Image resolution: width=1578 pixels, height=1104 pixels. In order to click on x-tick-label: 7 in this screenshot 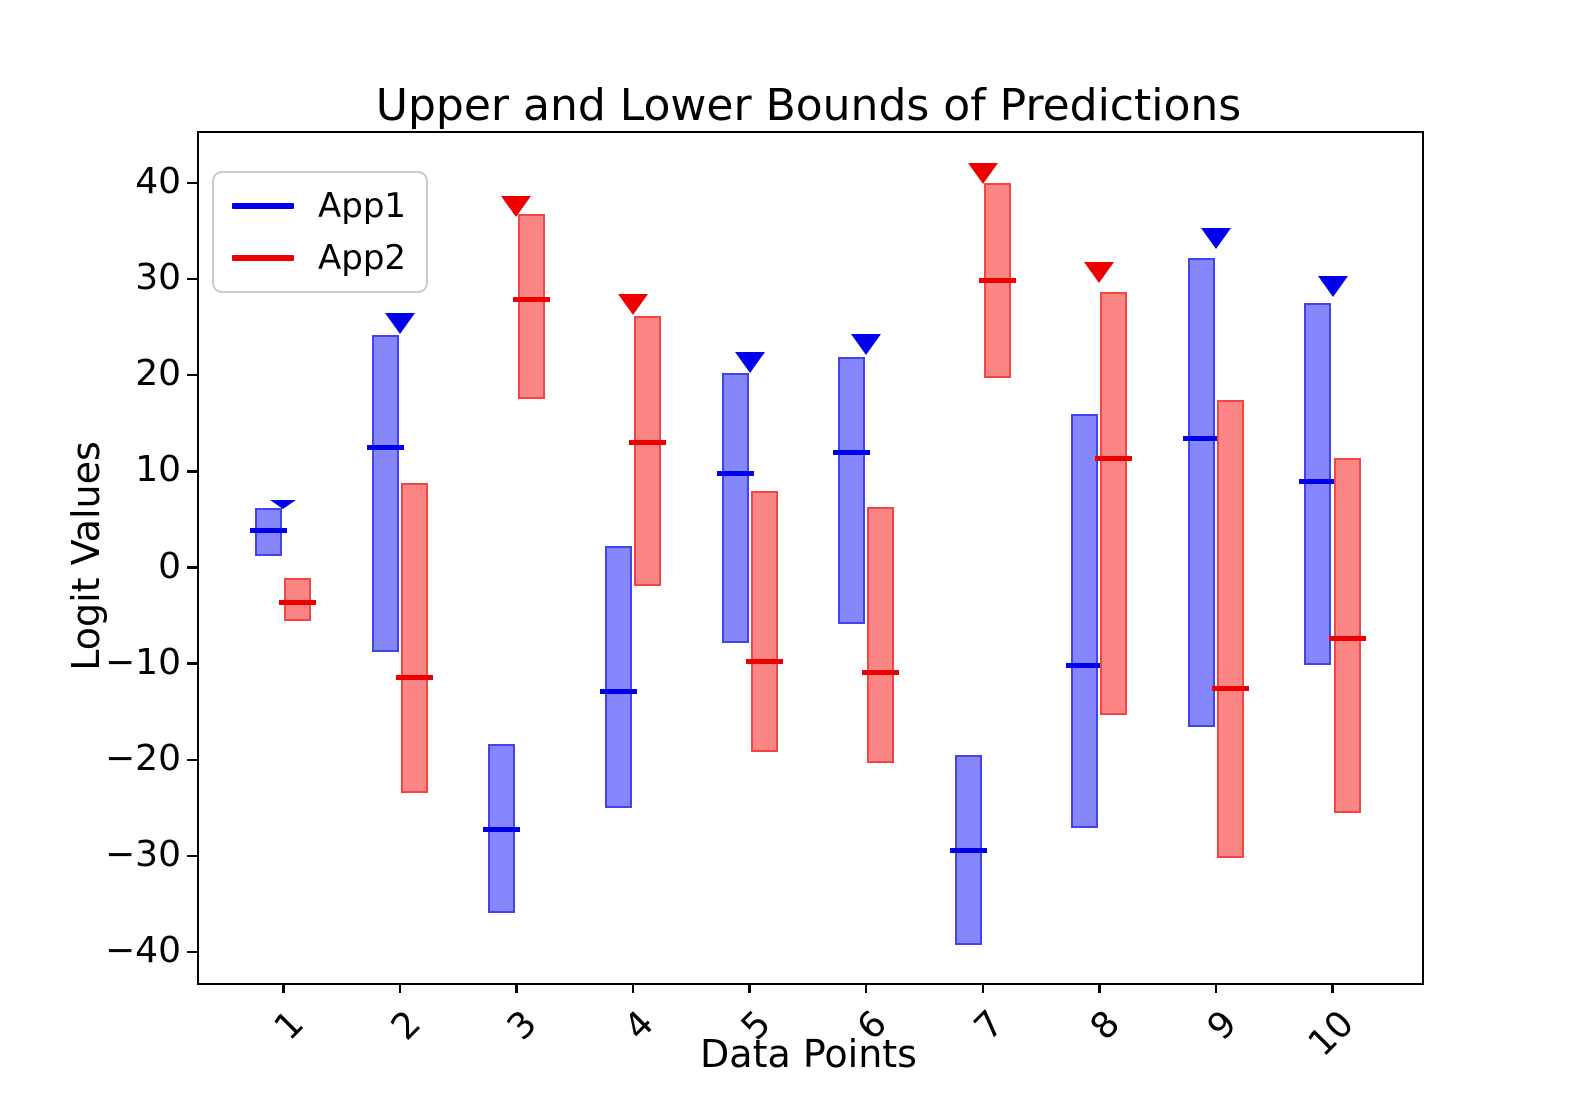, I will do `click(989, 1026)`.